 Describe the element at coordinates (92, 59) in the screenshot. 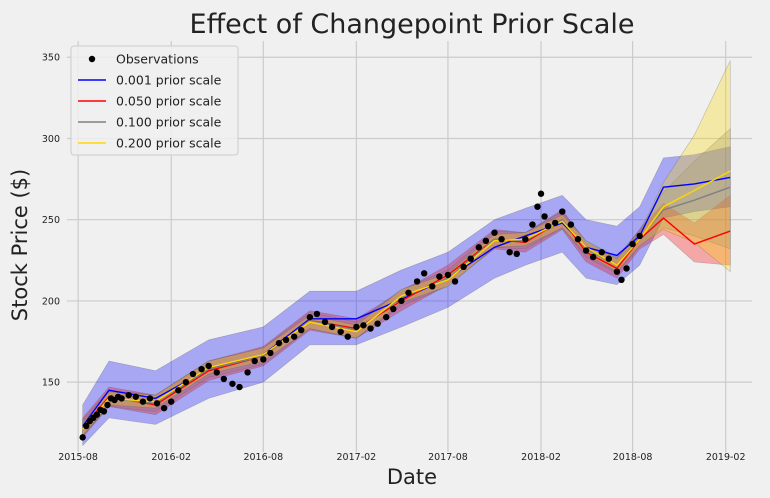

I see `legend-marker` at that location.